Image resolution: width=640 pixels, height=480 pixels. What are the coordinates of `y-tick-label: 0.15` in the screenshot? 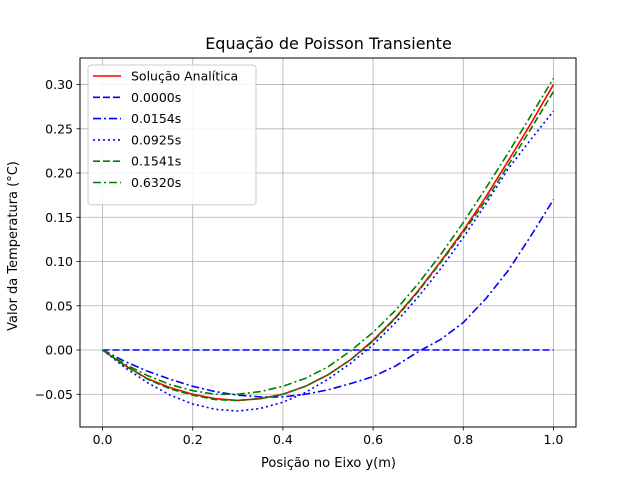 It's located at (59, 217).